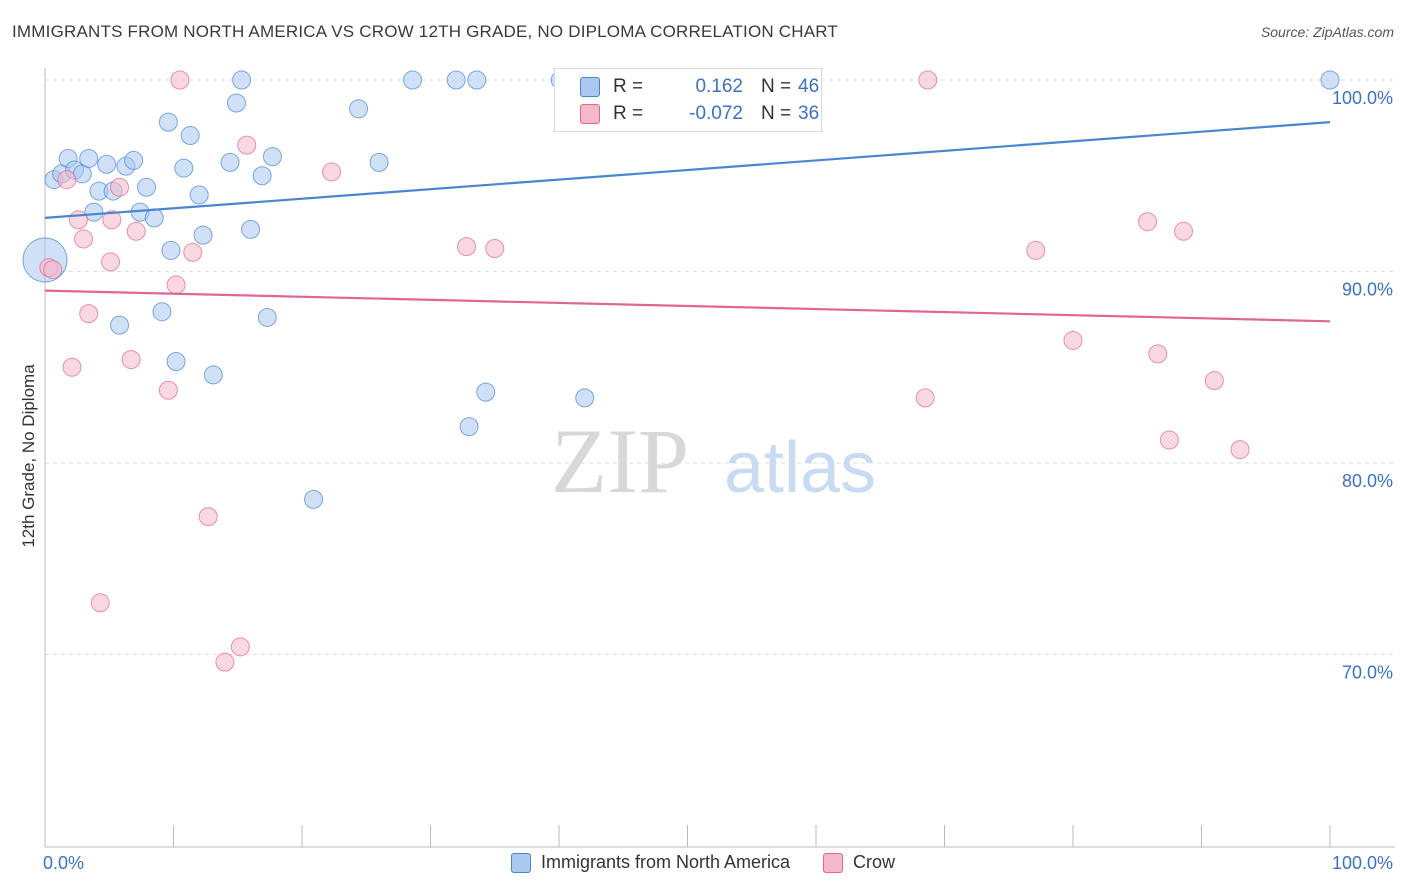 Image resolution: width=1406 pixels, height=892 pixels. I want to click on legend: Immigrants from North America Crow, so click(703, 865).